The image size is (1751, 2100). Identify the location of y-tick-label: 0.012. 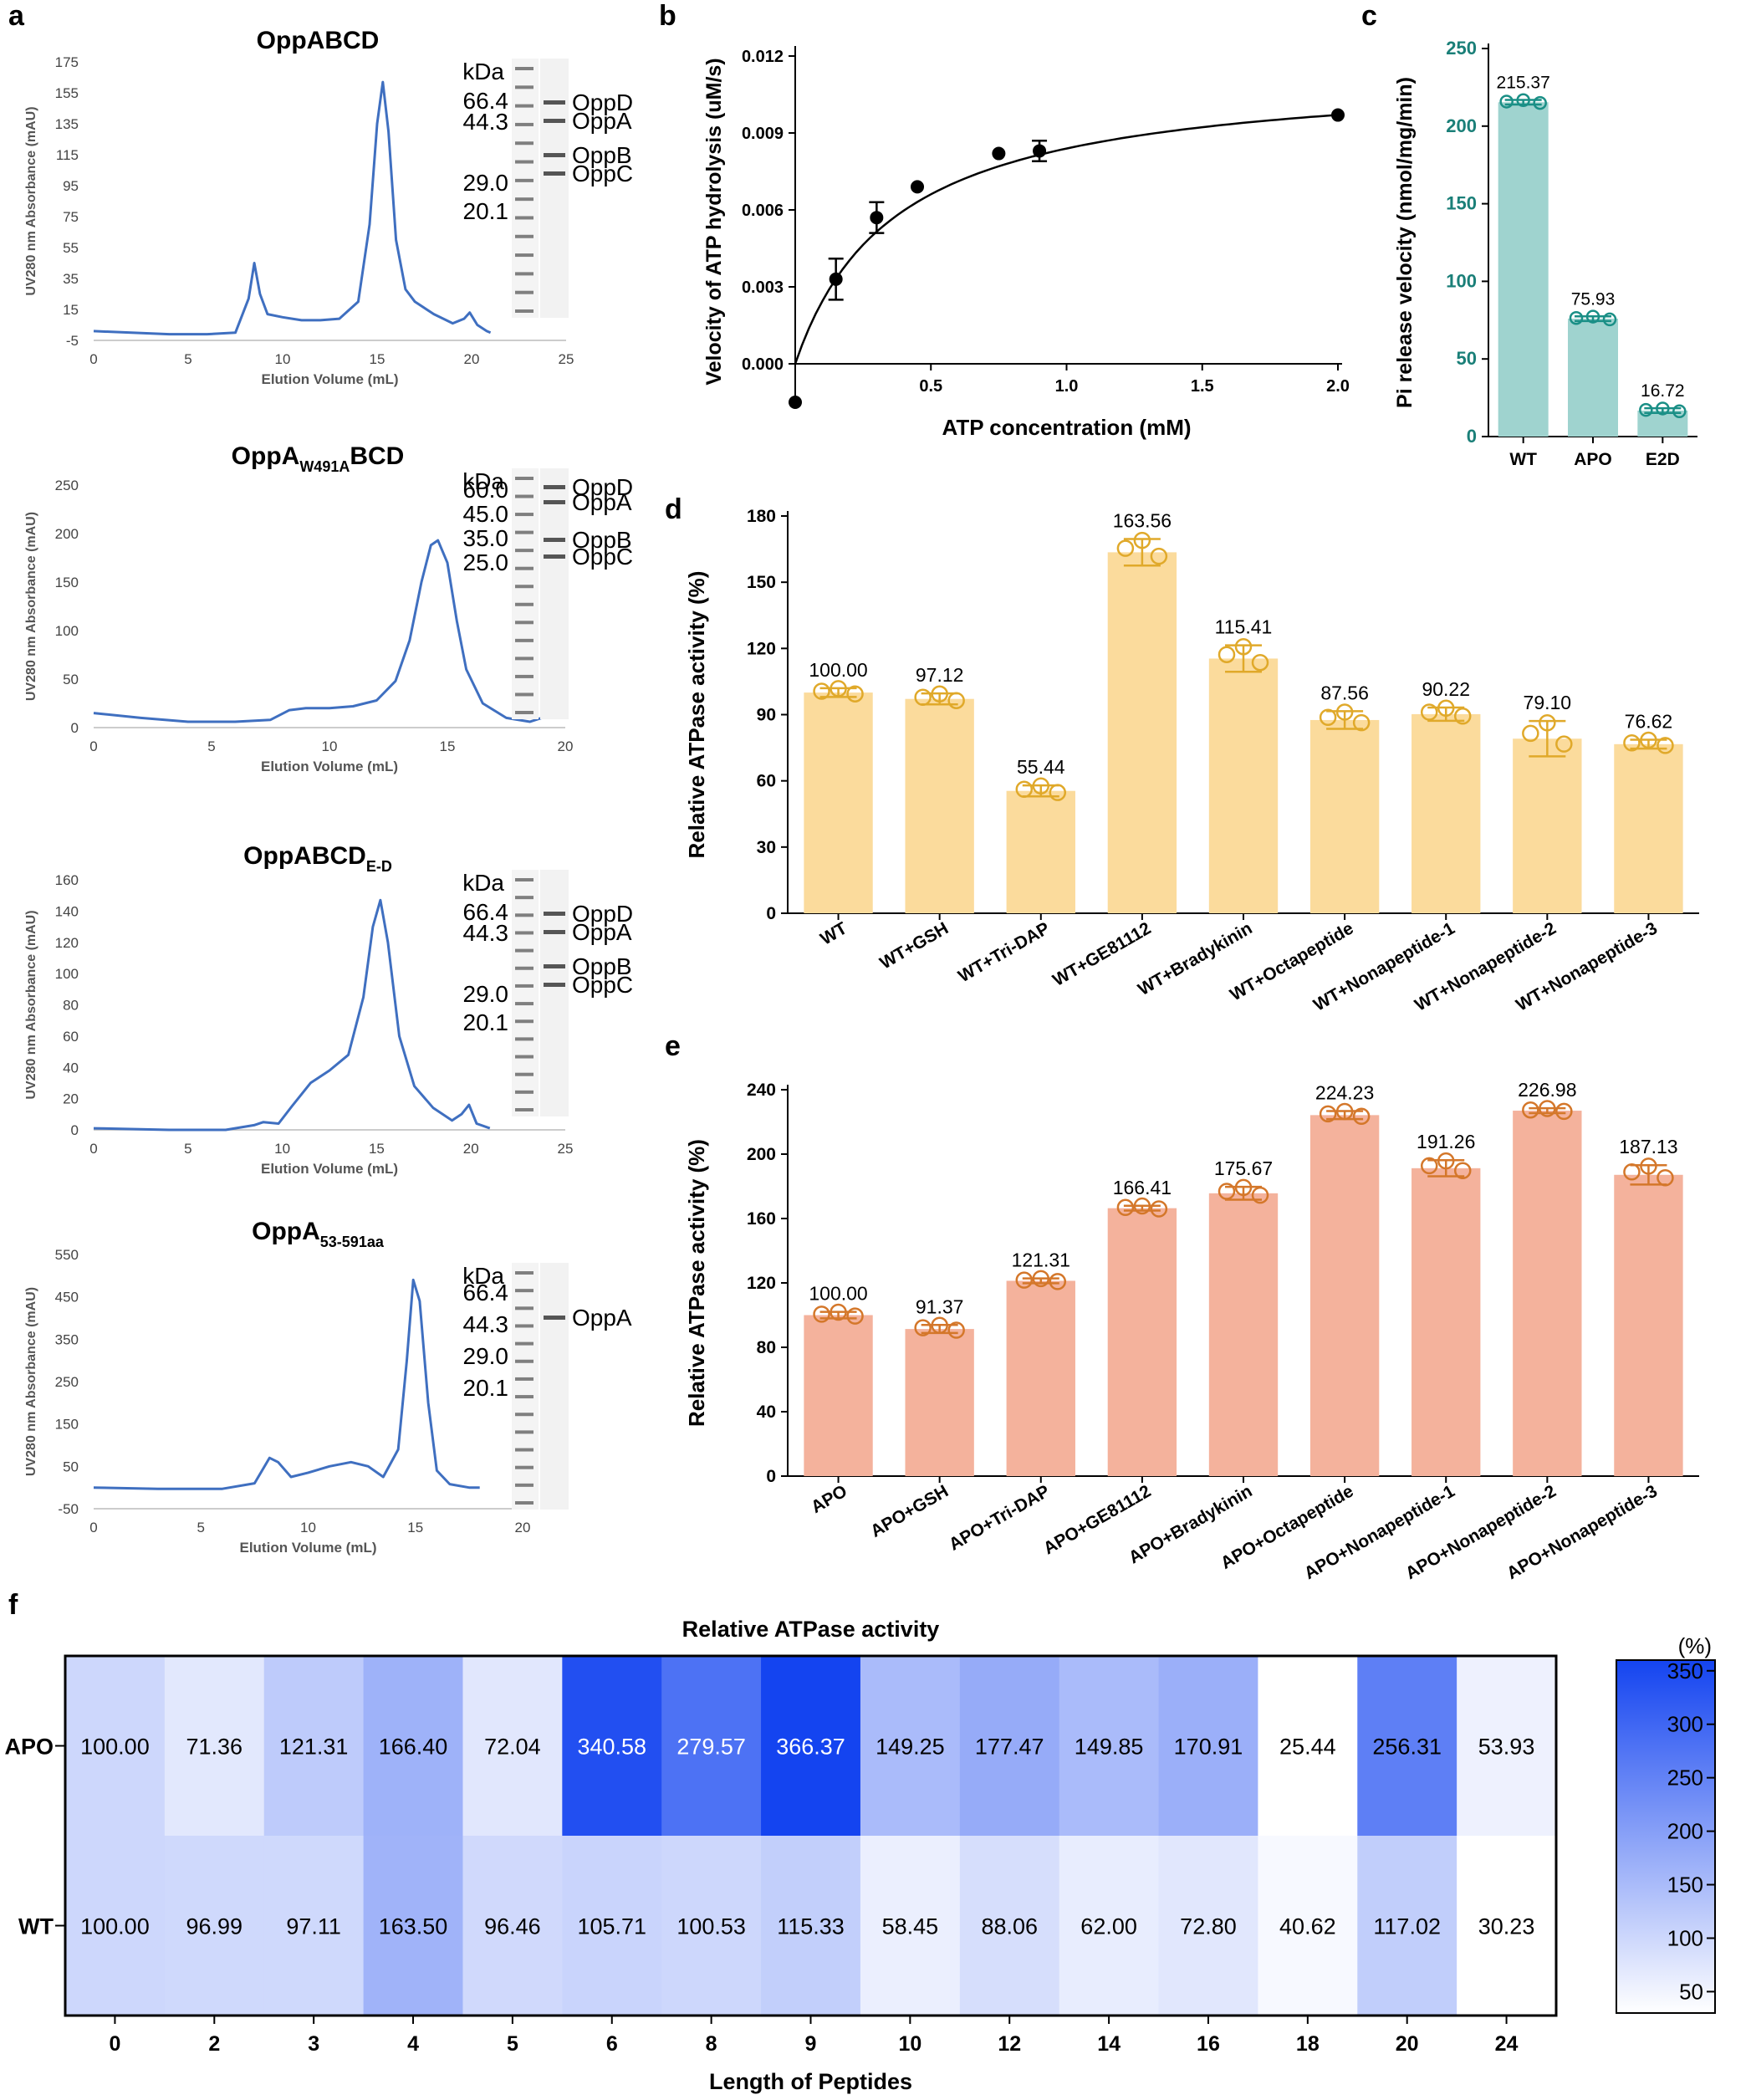
(763, 57).